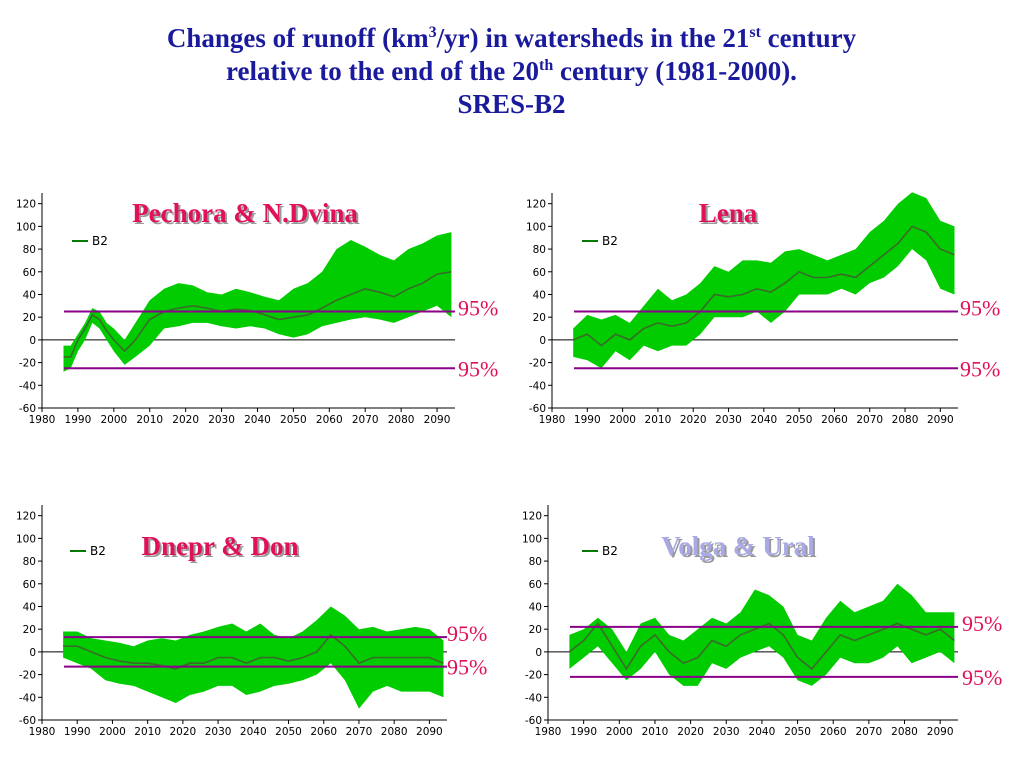 The image size is (1023, 767). I want to click on chart-title-shadow: Dnepr & Don, so click(221, 548).